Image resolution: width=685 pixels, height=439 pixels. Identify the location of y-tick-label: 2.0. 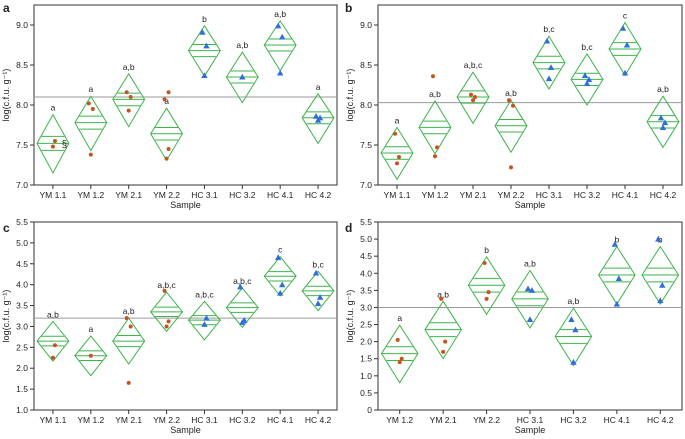
(366, 342).